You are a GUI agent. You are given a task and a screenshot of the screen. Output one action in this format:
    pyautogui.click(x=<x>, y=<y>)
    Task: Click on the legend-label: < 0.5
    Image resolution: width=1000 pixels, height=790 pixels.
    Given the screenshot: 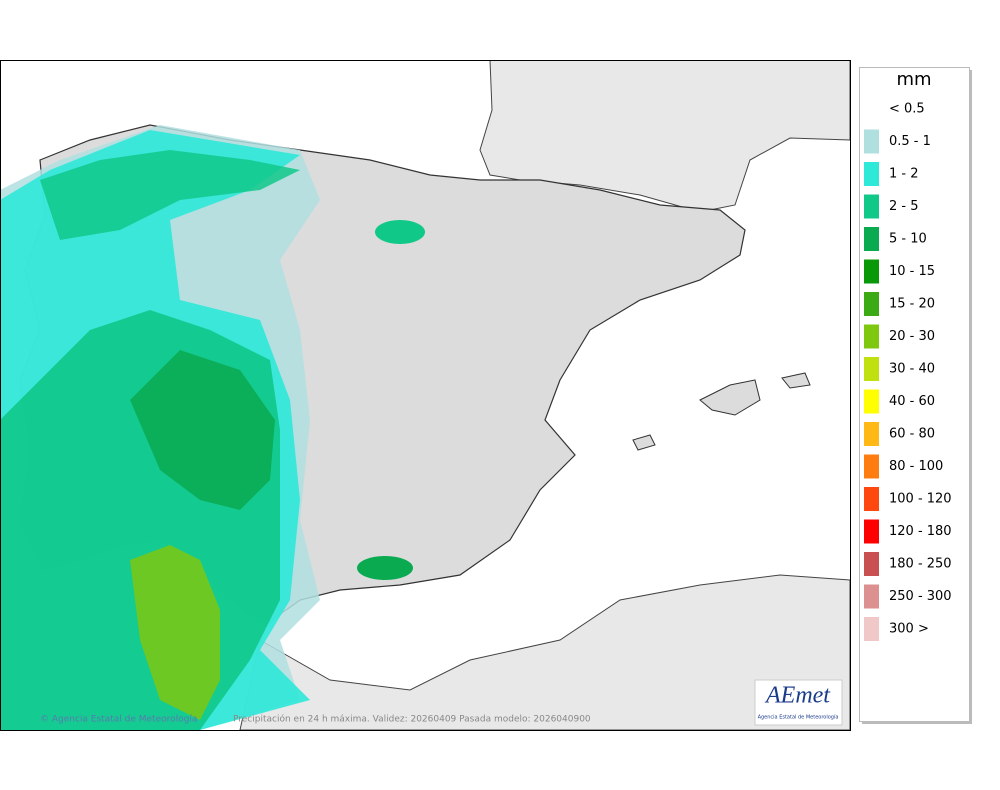 What is the action you would take?
    pyautogui.click(x=907, y=109)
    